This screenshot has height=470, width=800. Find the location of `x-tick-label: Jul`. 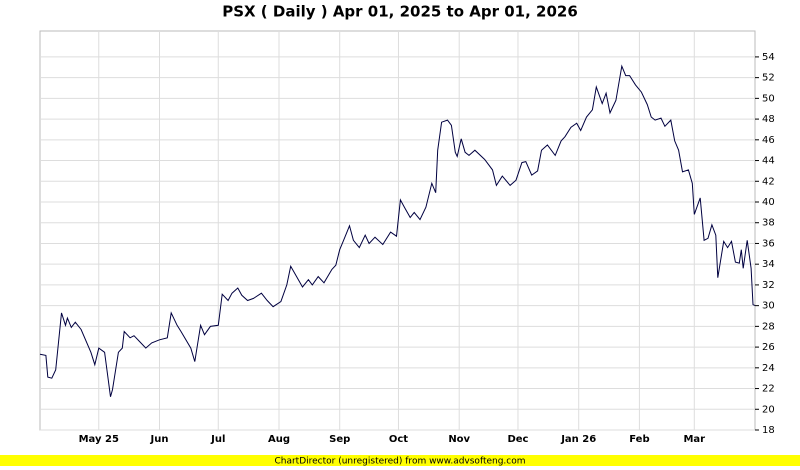

x-tick-label: Jul is located at coordinates (217, 439).